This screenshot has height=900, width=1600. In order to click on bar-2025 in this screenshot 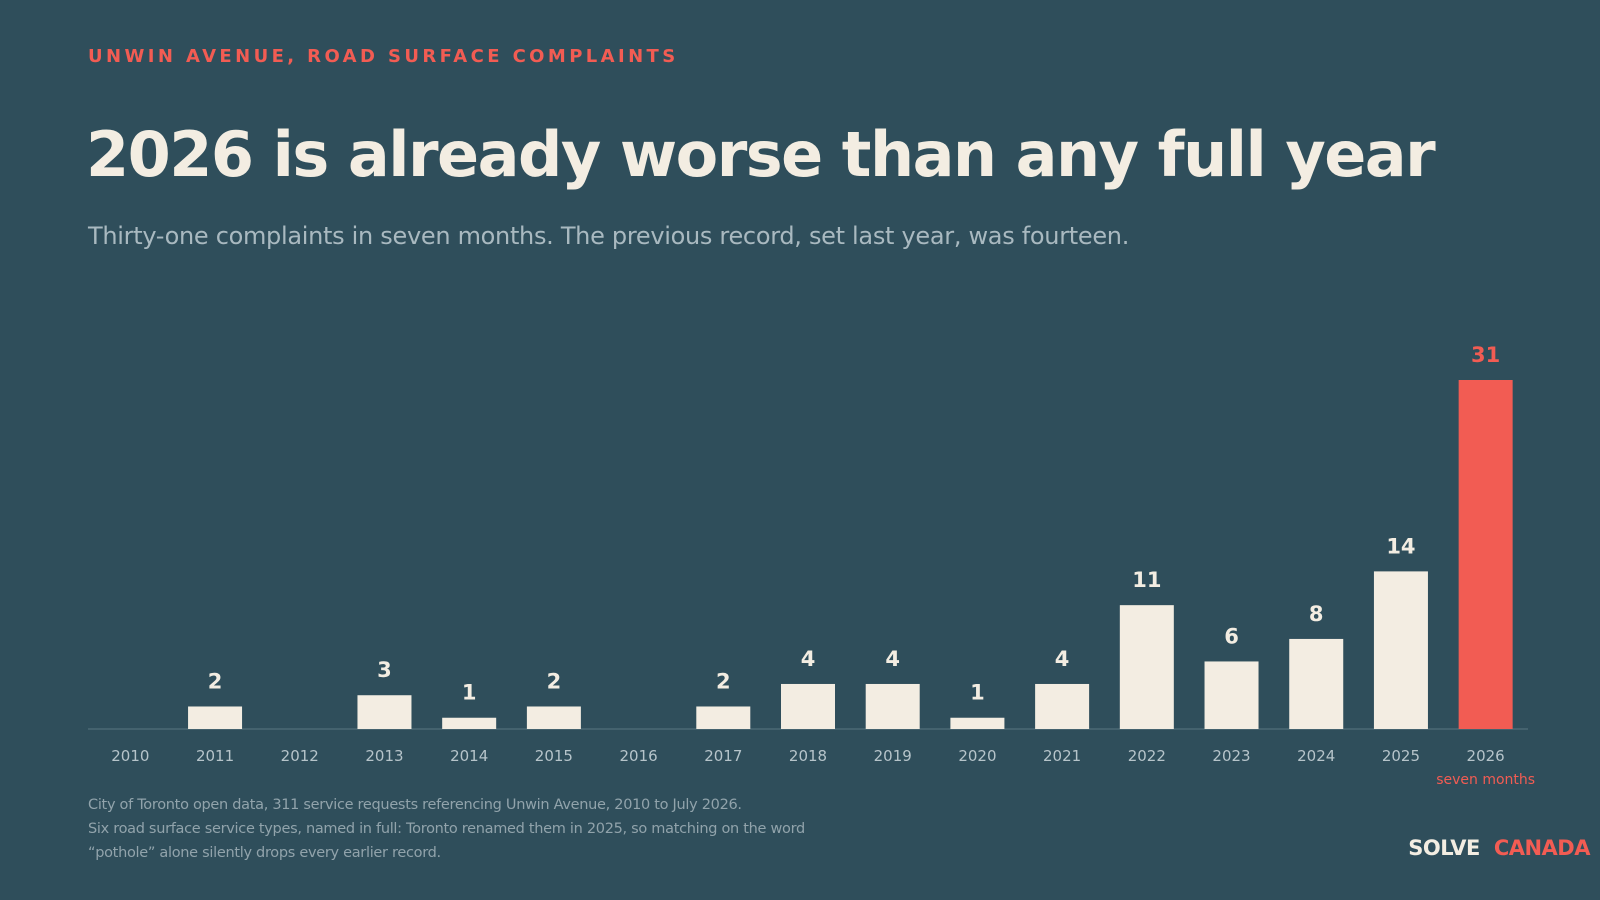, I will do `click(1400, 650)`.